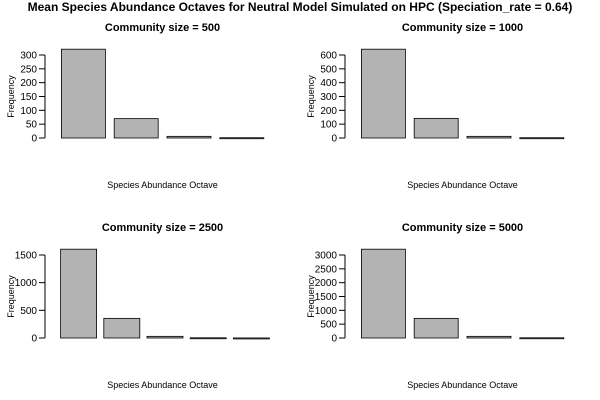 The width and height of the screenshot is (600, 400). What do you see at coordinates (462, 228) in the screenshot?
I see `panel-title: Community size = 5000` at bounding box center [462, 228].